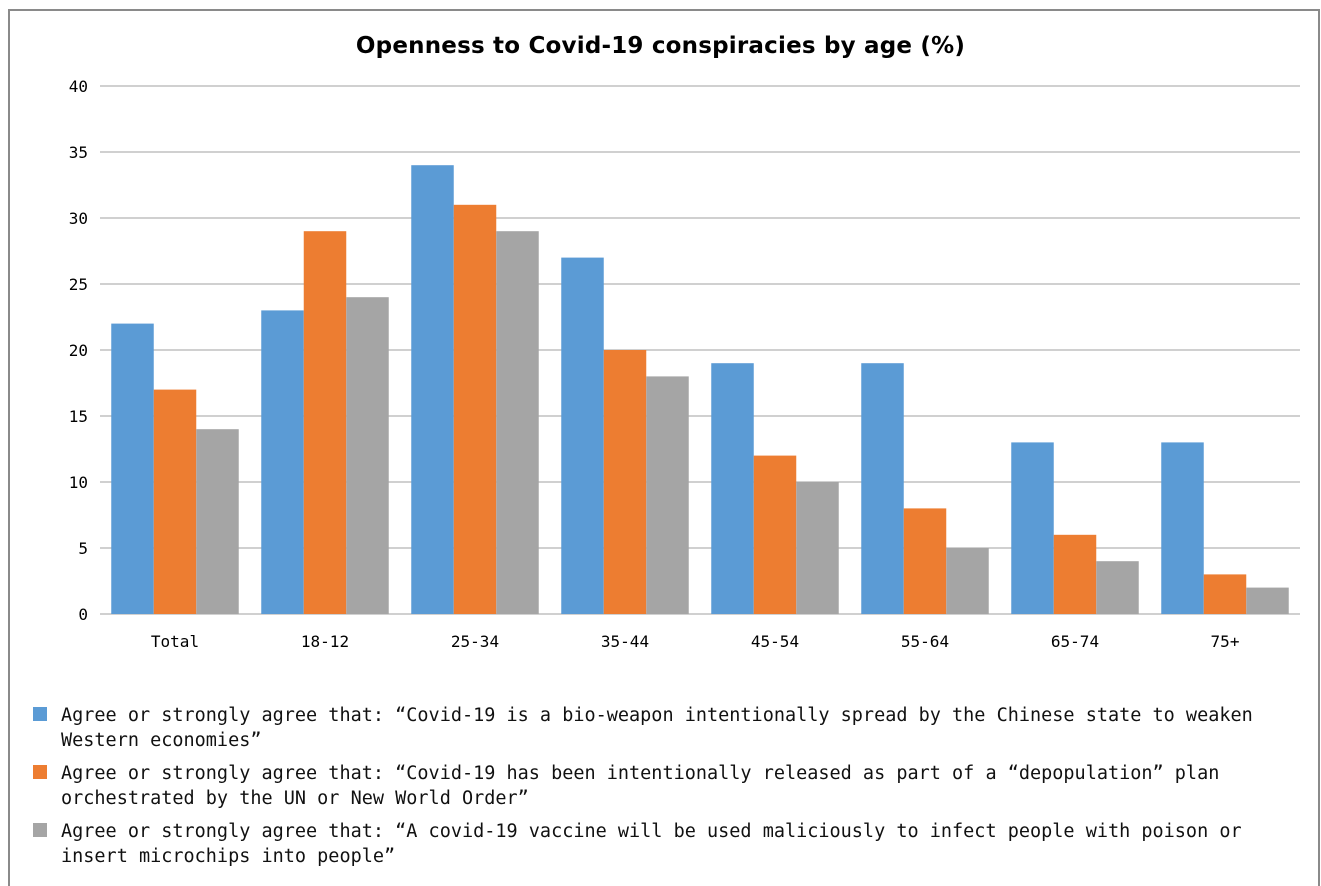  Describe the element at coordinates (40, 714) in the screenshot. I see `legend-swatch-blue` at that location.